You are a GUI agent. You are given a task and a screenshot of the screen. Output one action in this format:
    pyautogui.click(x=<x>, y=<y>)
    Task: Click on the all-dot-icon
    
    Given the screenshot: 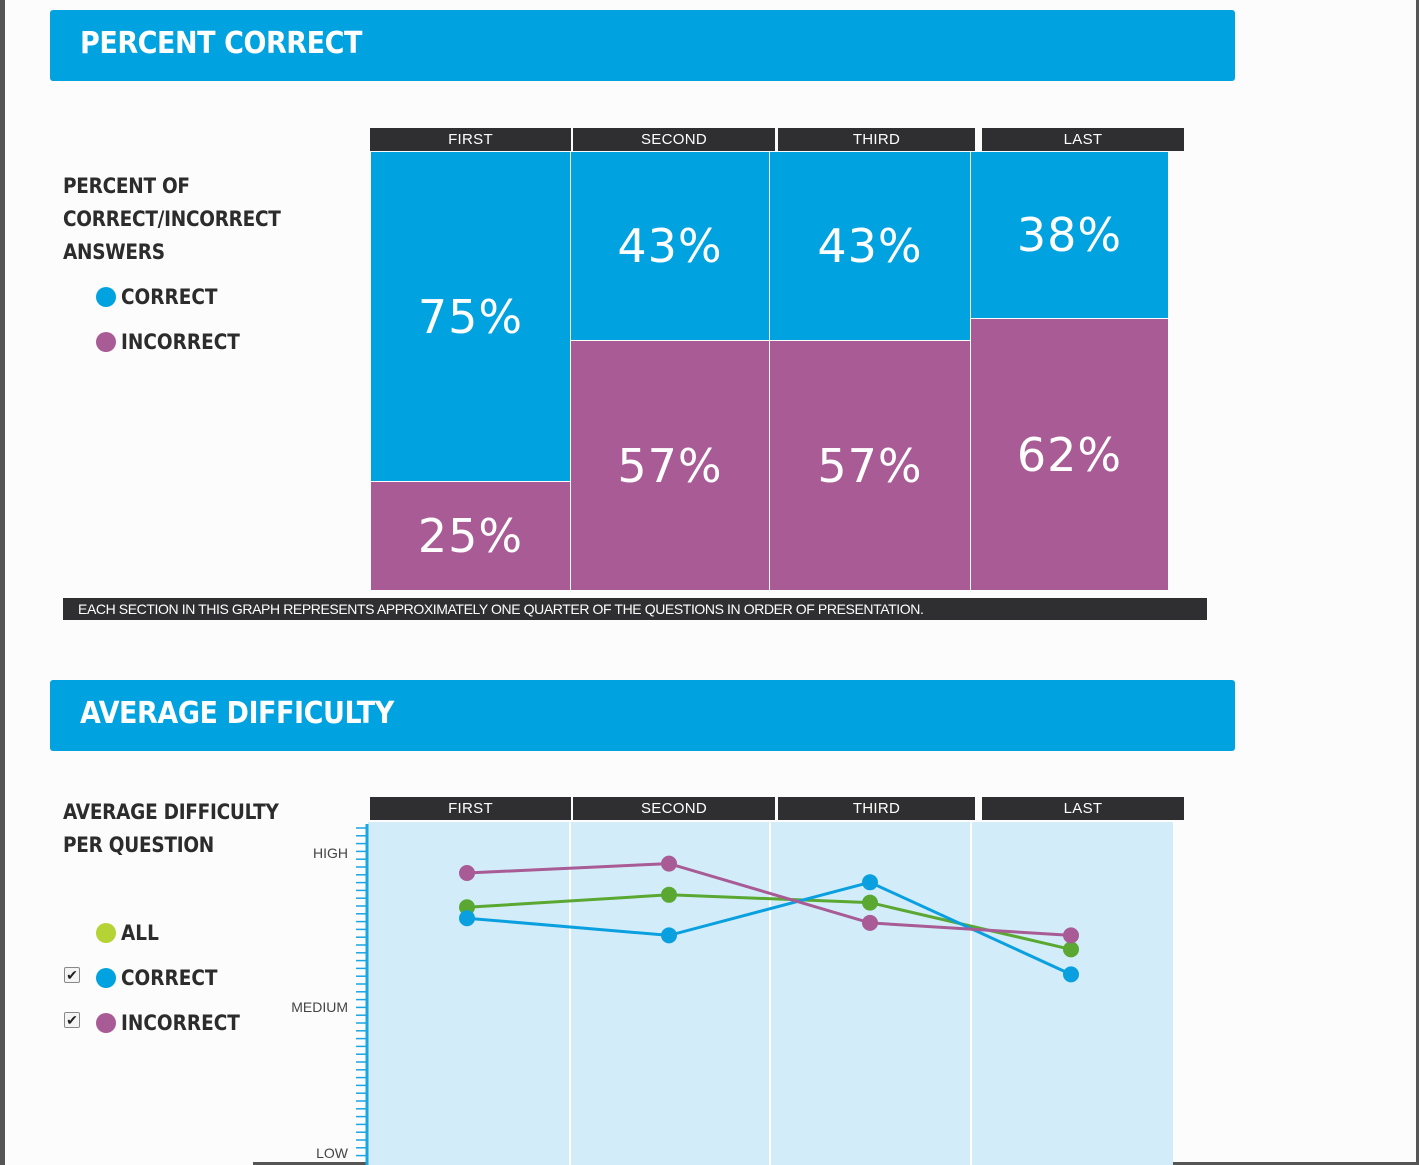 What is the action you would take?
    pyautogui.click(x=106, y=933)
    